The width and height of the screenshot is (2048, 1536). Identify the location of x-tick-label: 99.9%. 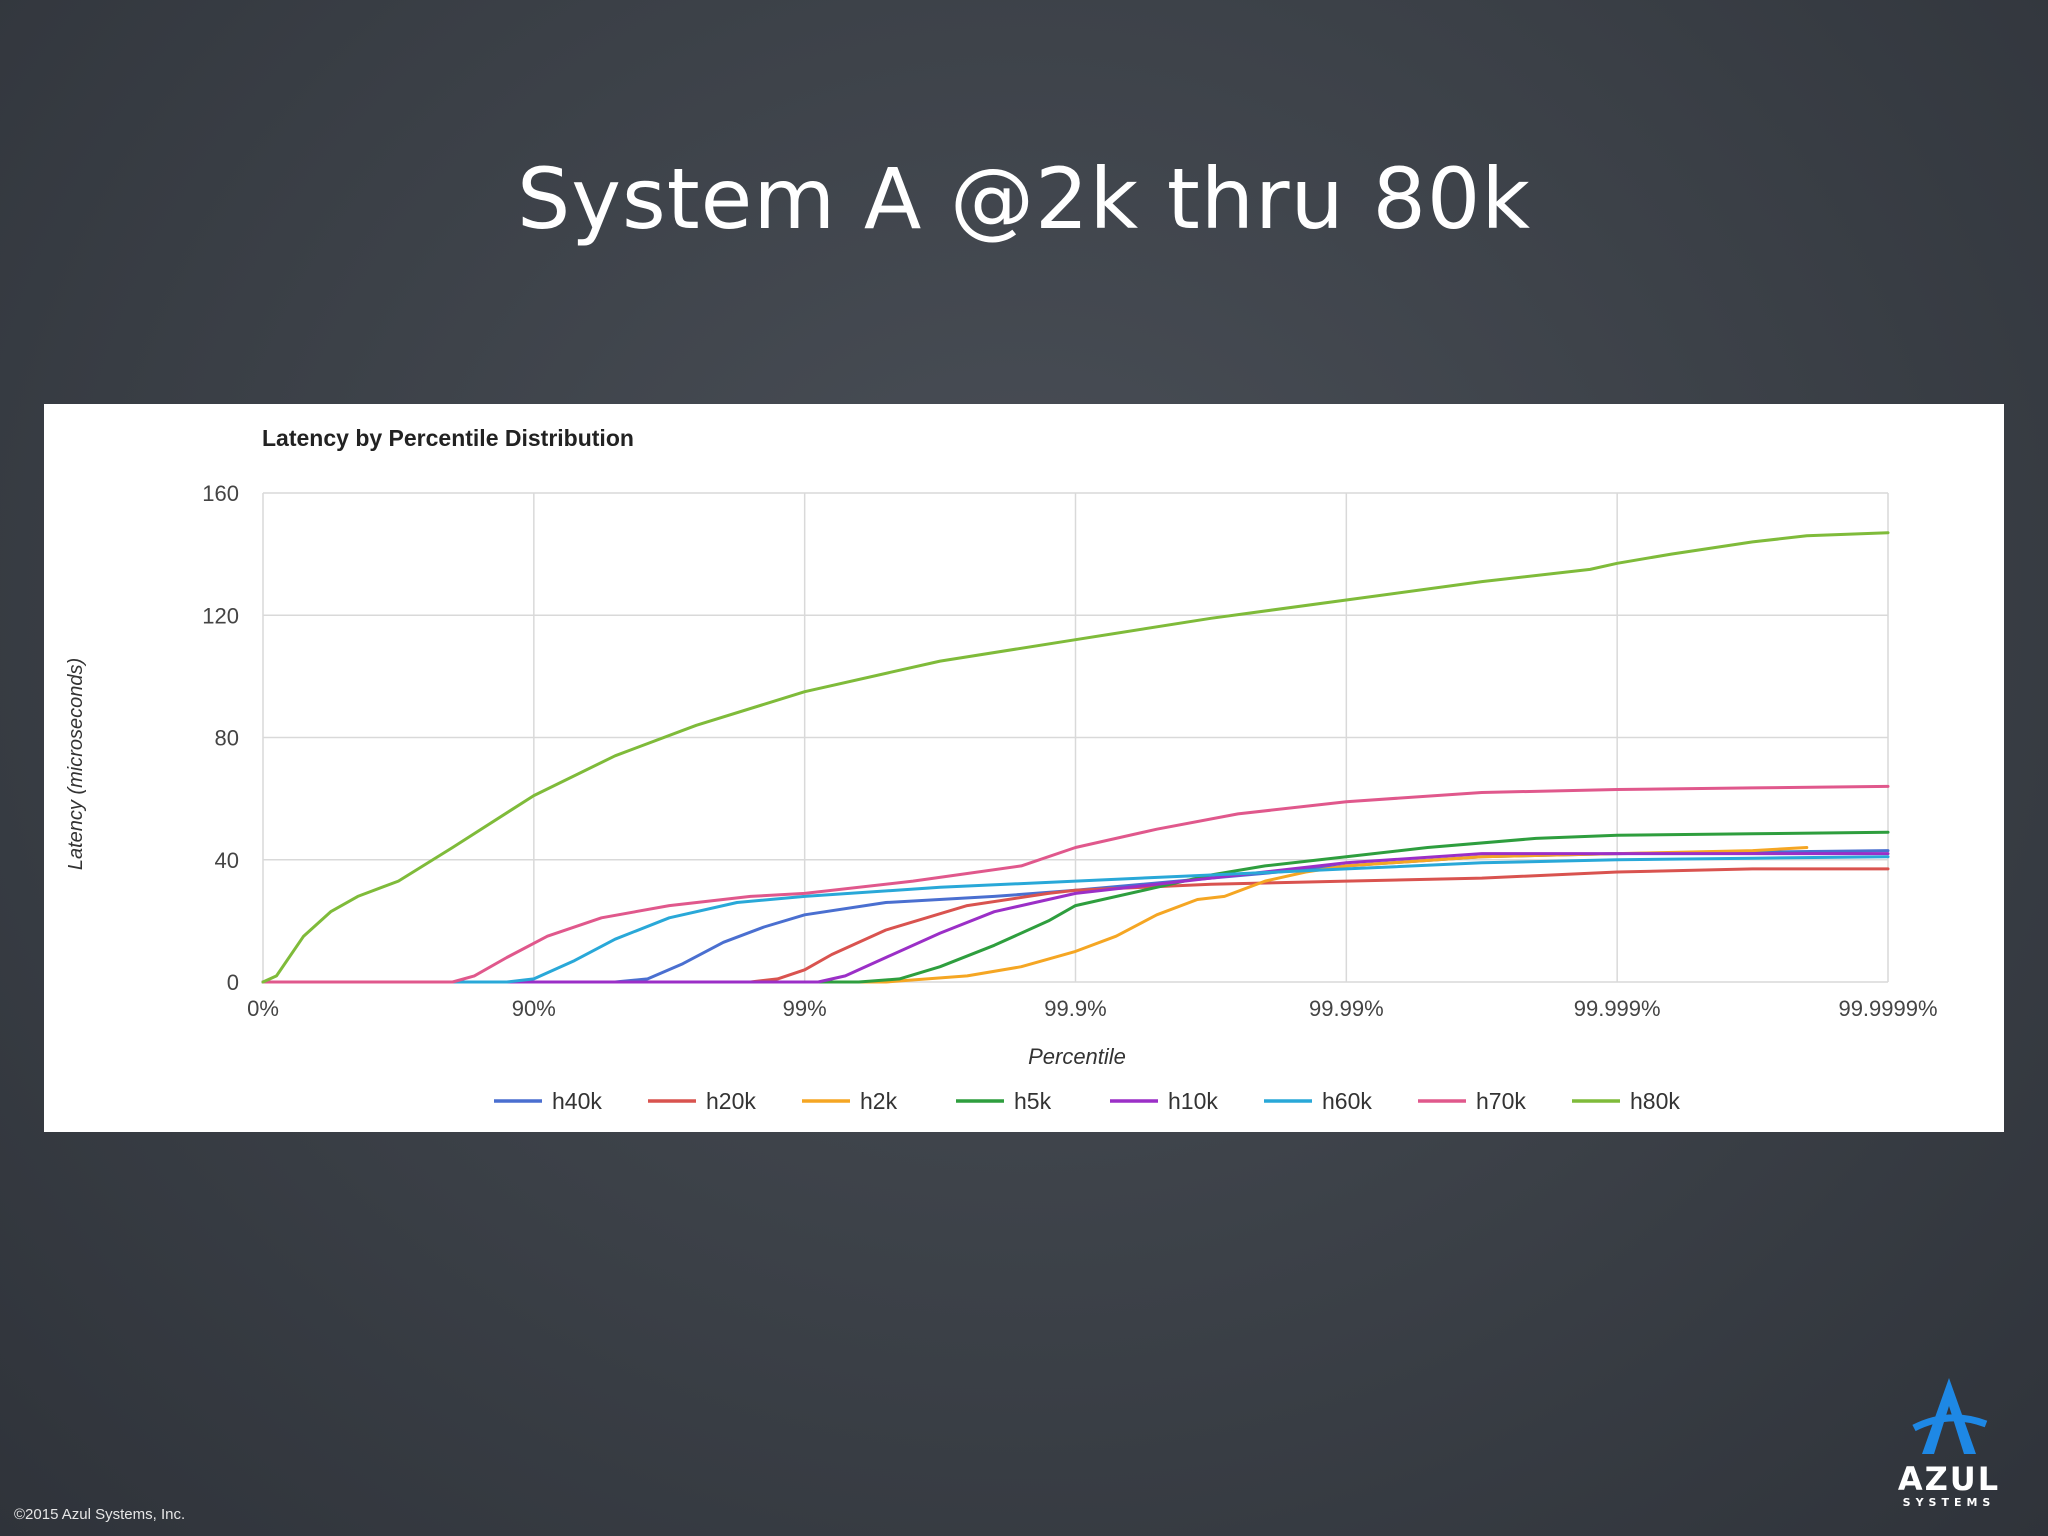
(1075, 1008).